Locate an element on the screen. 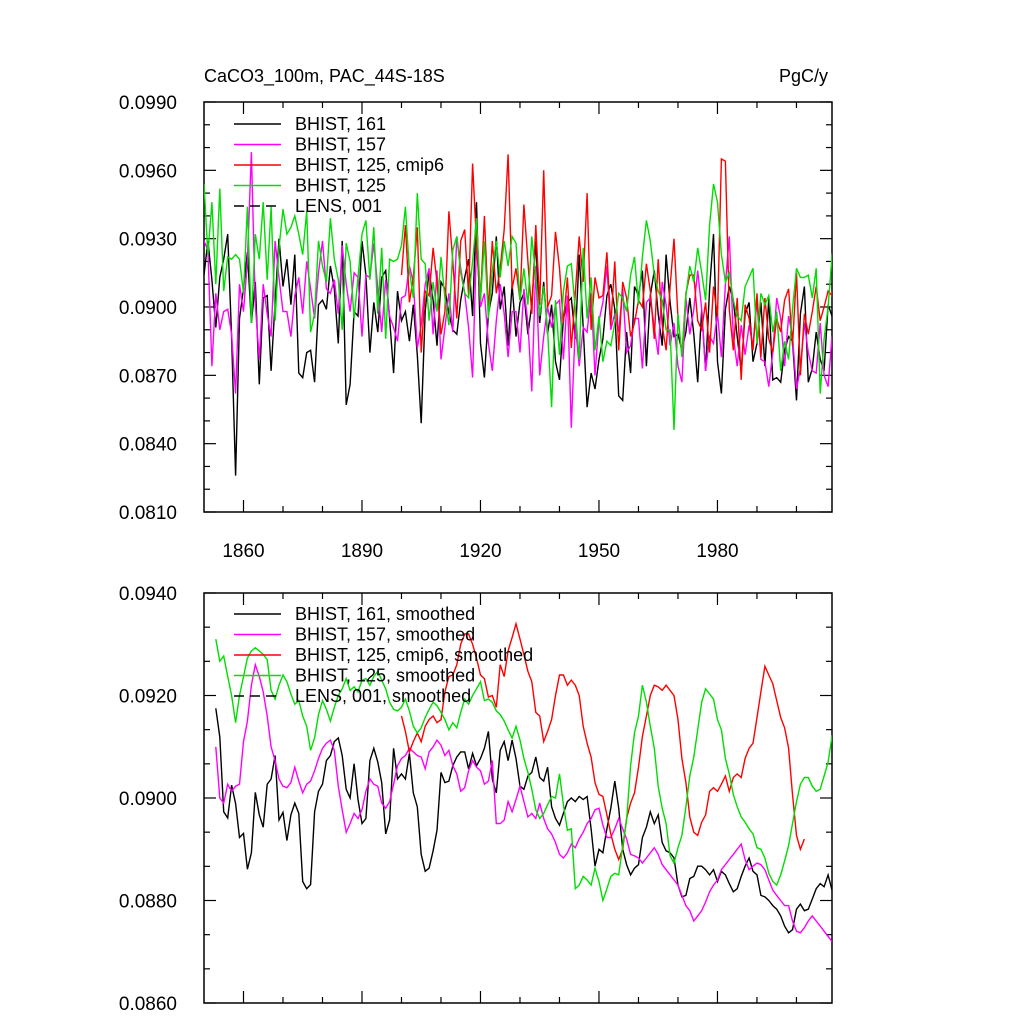 The width and height of the screenshot is (1024, 1024). y-tick-label: 0.0860 is located at coordinates (148, 1004).